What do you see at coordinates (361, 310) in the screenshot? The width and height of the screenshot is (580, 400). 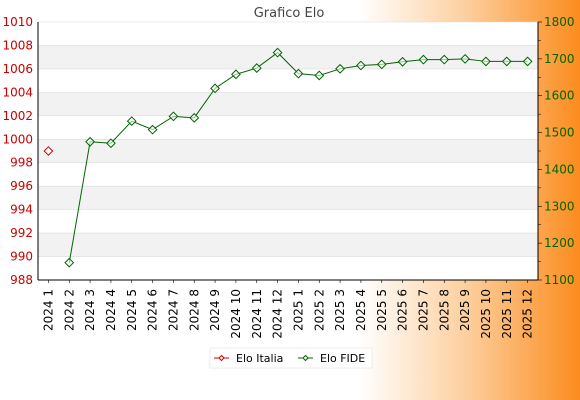 I see `x-tick-label: 2025 4` at bounding box center [361, 310].